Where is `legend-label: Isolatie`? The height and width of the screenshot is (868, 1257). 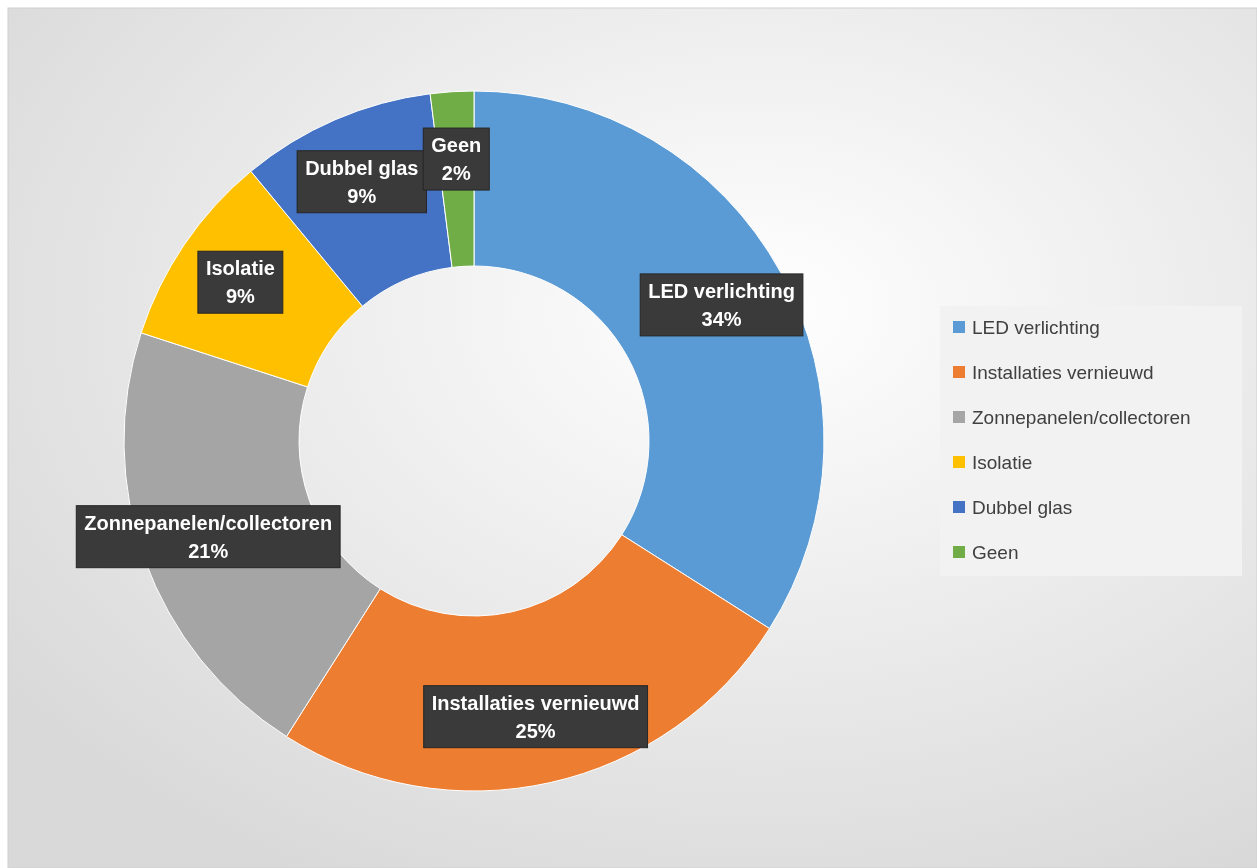 legend-label: Isolatie is located at coordinates (1002, 462).